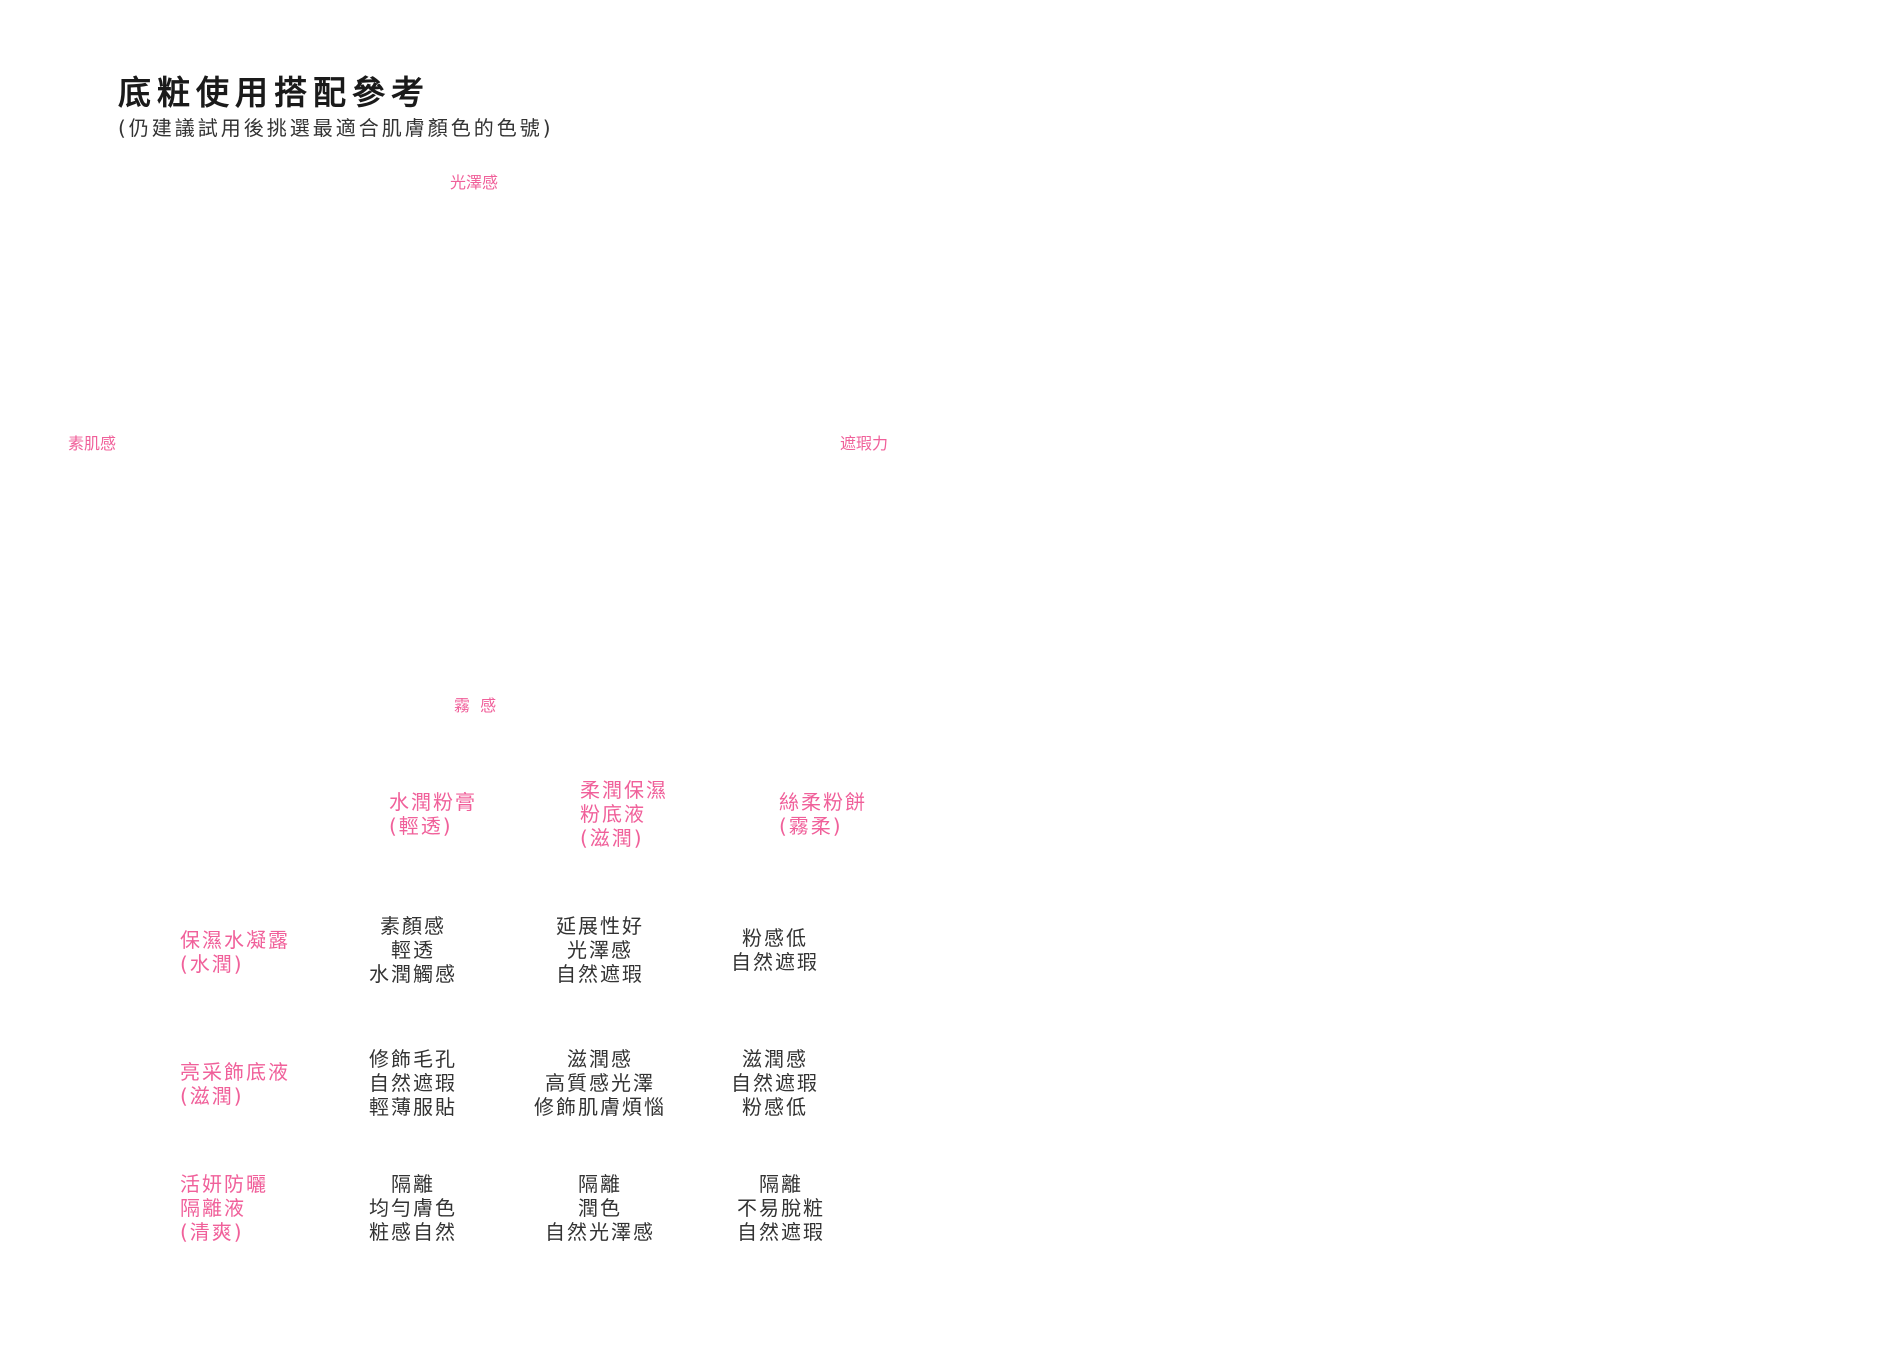 The height and width of the screenshot is (1350, 1887). Describe the element at coordinates (413, 1083) in the screenshot. I see `table-cell: 修飾毛孔 自然遮瑕 輕薄服貼` at that location.